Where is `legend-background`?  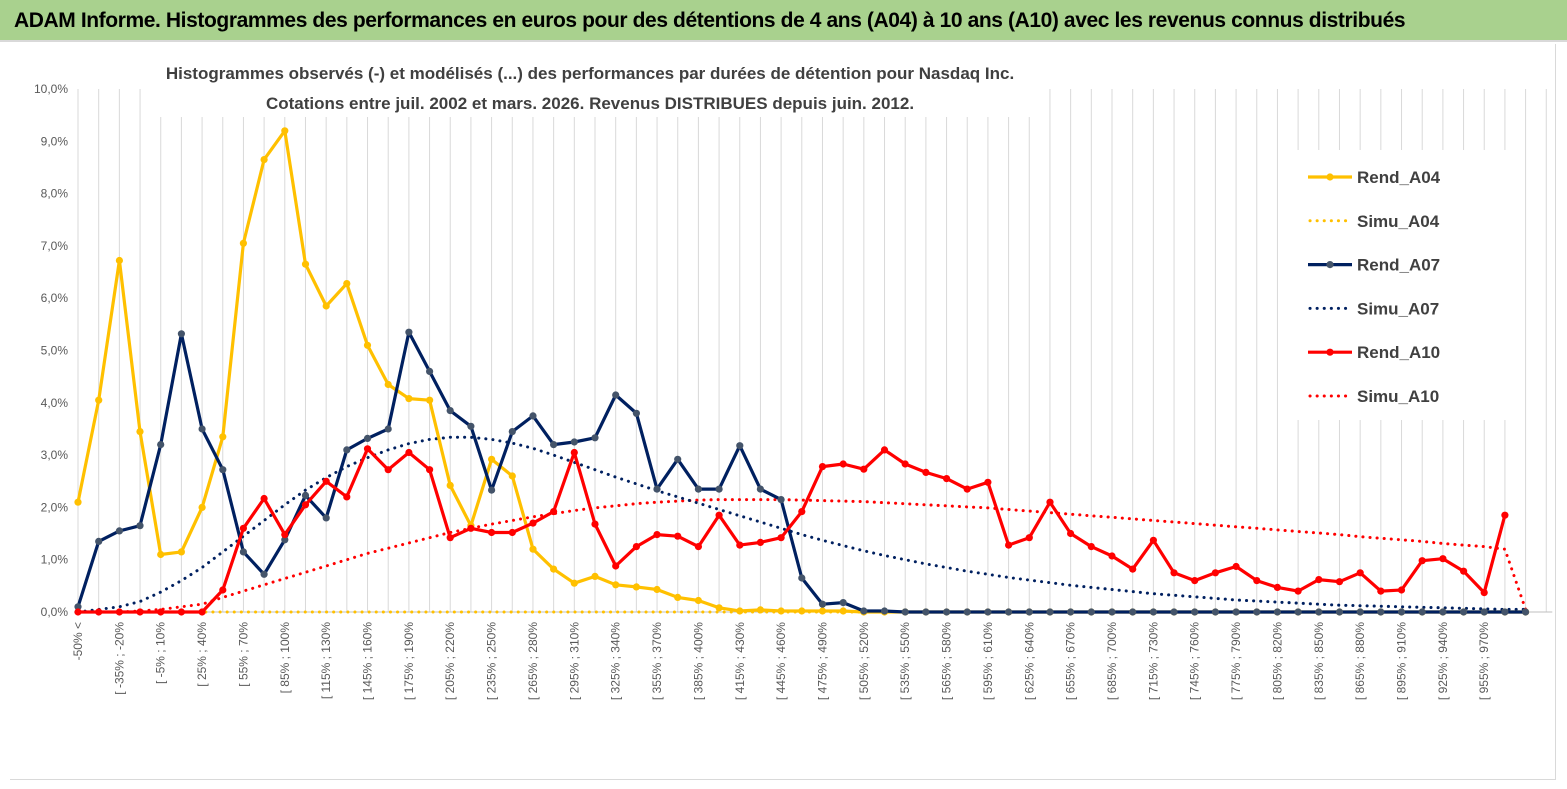 legend-background is located at coordinates (1402, 285).